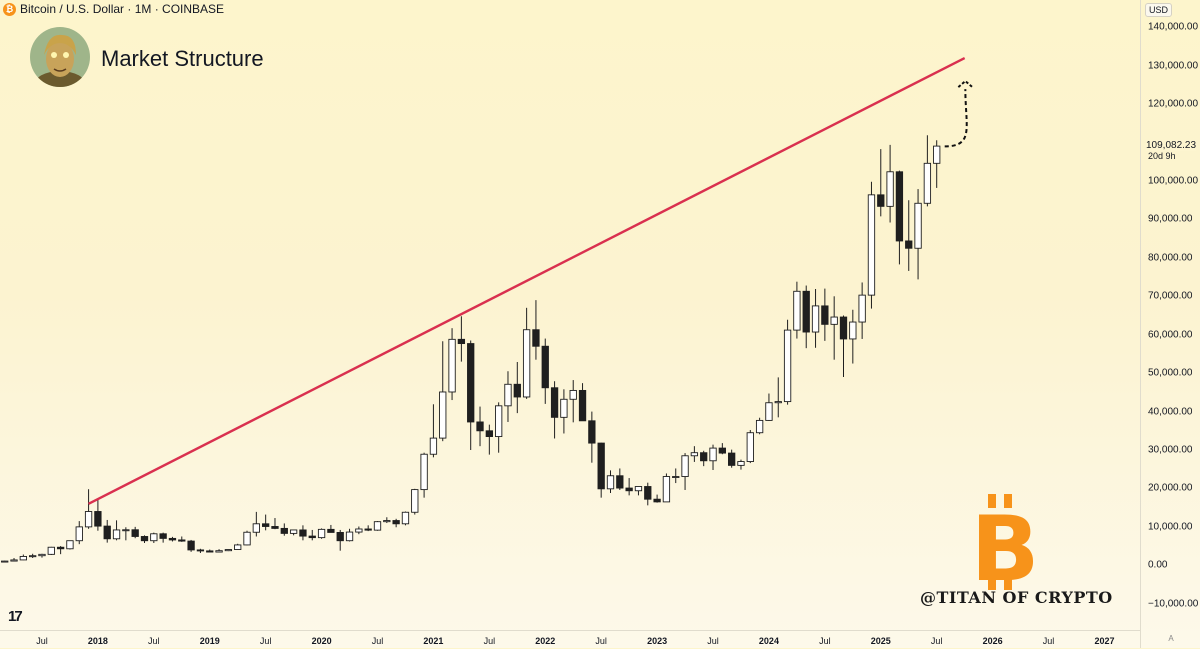 Image resolution: width=1200 pixels, height=649 pixels. Describe the element at coordinates (112, 9) in the screenshot. I see `symbol-header: ₿ Bitcoin / U.S. Dollar · 1M · COINBASE` at that location.